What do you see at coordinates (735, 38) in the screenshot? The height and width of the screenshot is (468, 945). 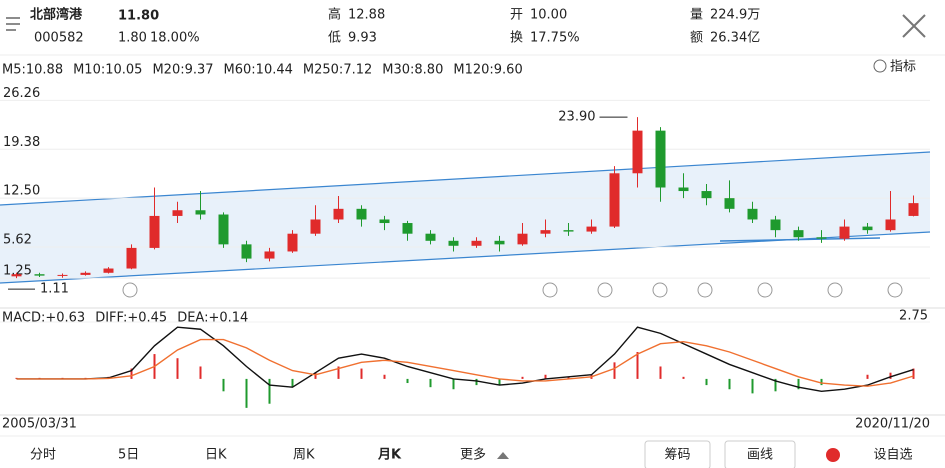 I see `stat-value: 26.34亿` at bounding box center [735, 38].